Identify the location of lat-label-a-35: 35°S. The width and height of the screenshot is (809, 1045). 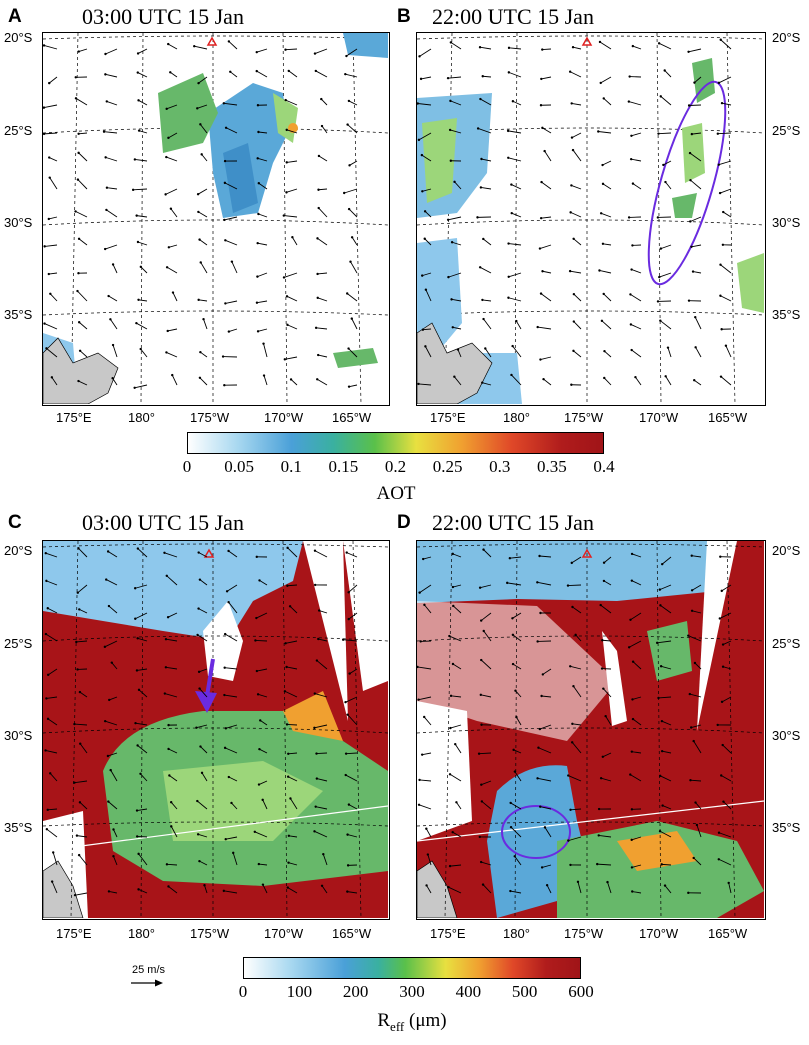
(18, 314).